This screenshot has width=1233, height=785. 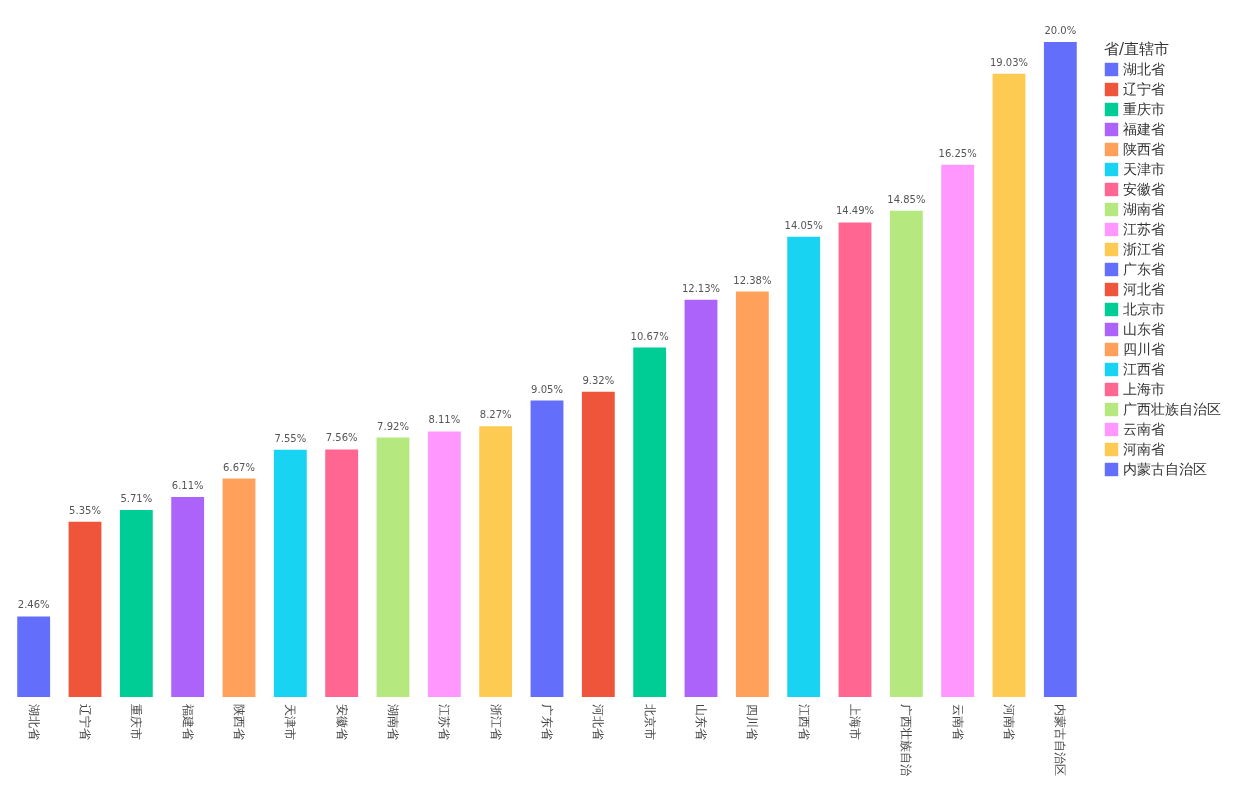 I want to click on data-label: 12.13%, so click(x=701, y=288).